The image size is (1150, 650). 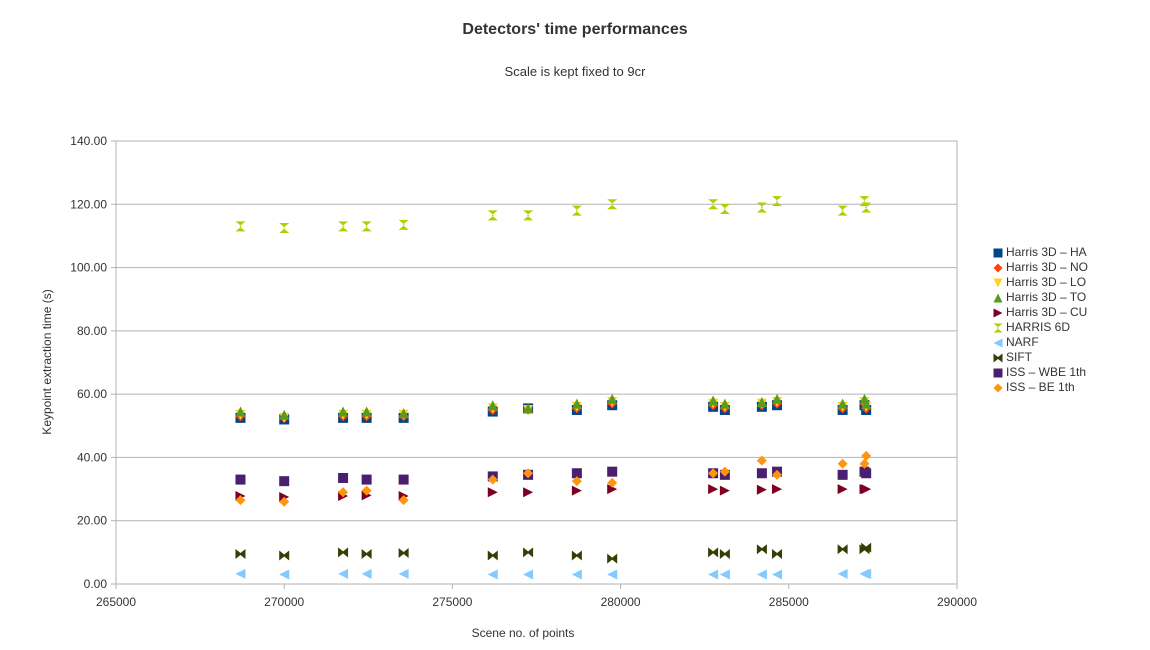 I want to click on legend-item: ISS – BE 1th, so click(x=1040, y=387).